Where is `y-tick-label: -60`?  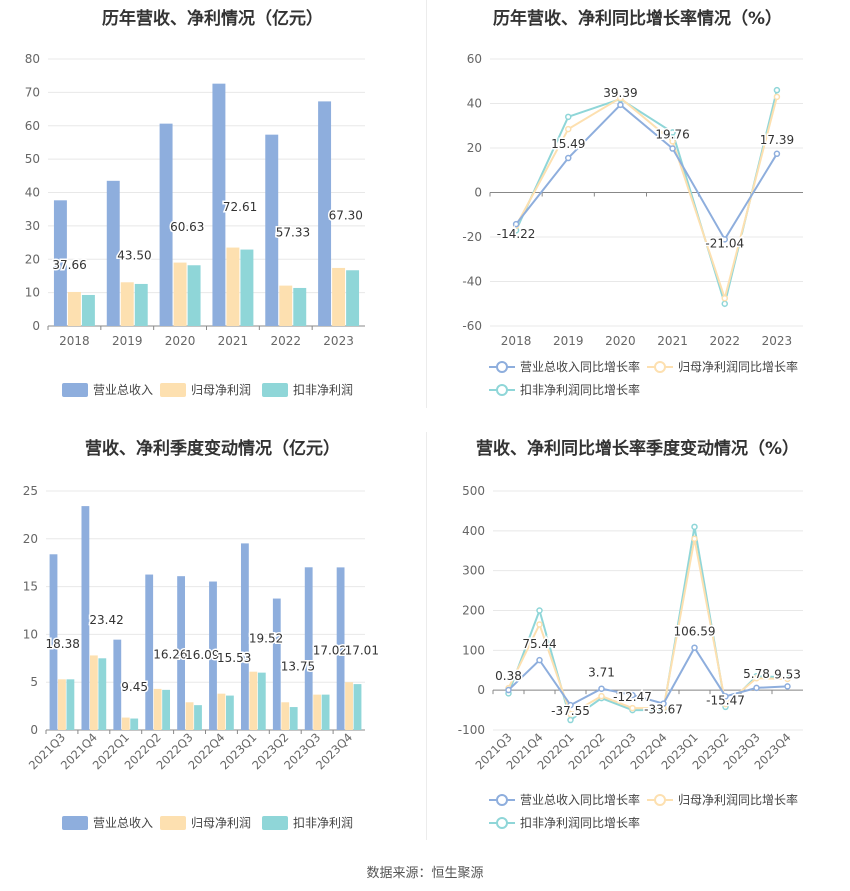 y-tick-label: -60 is located at coordinates (472, 326).